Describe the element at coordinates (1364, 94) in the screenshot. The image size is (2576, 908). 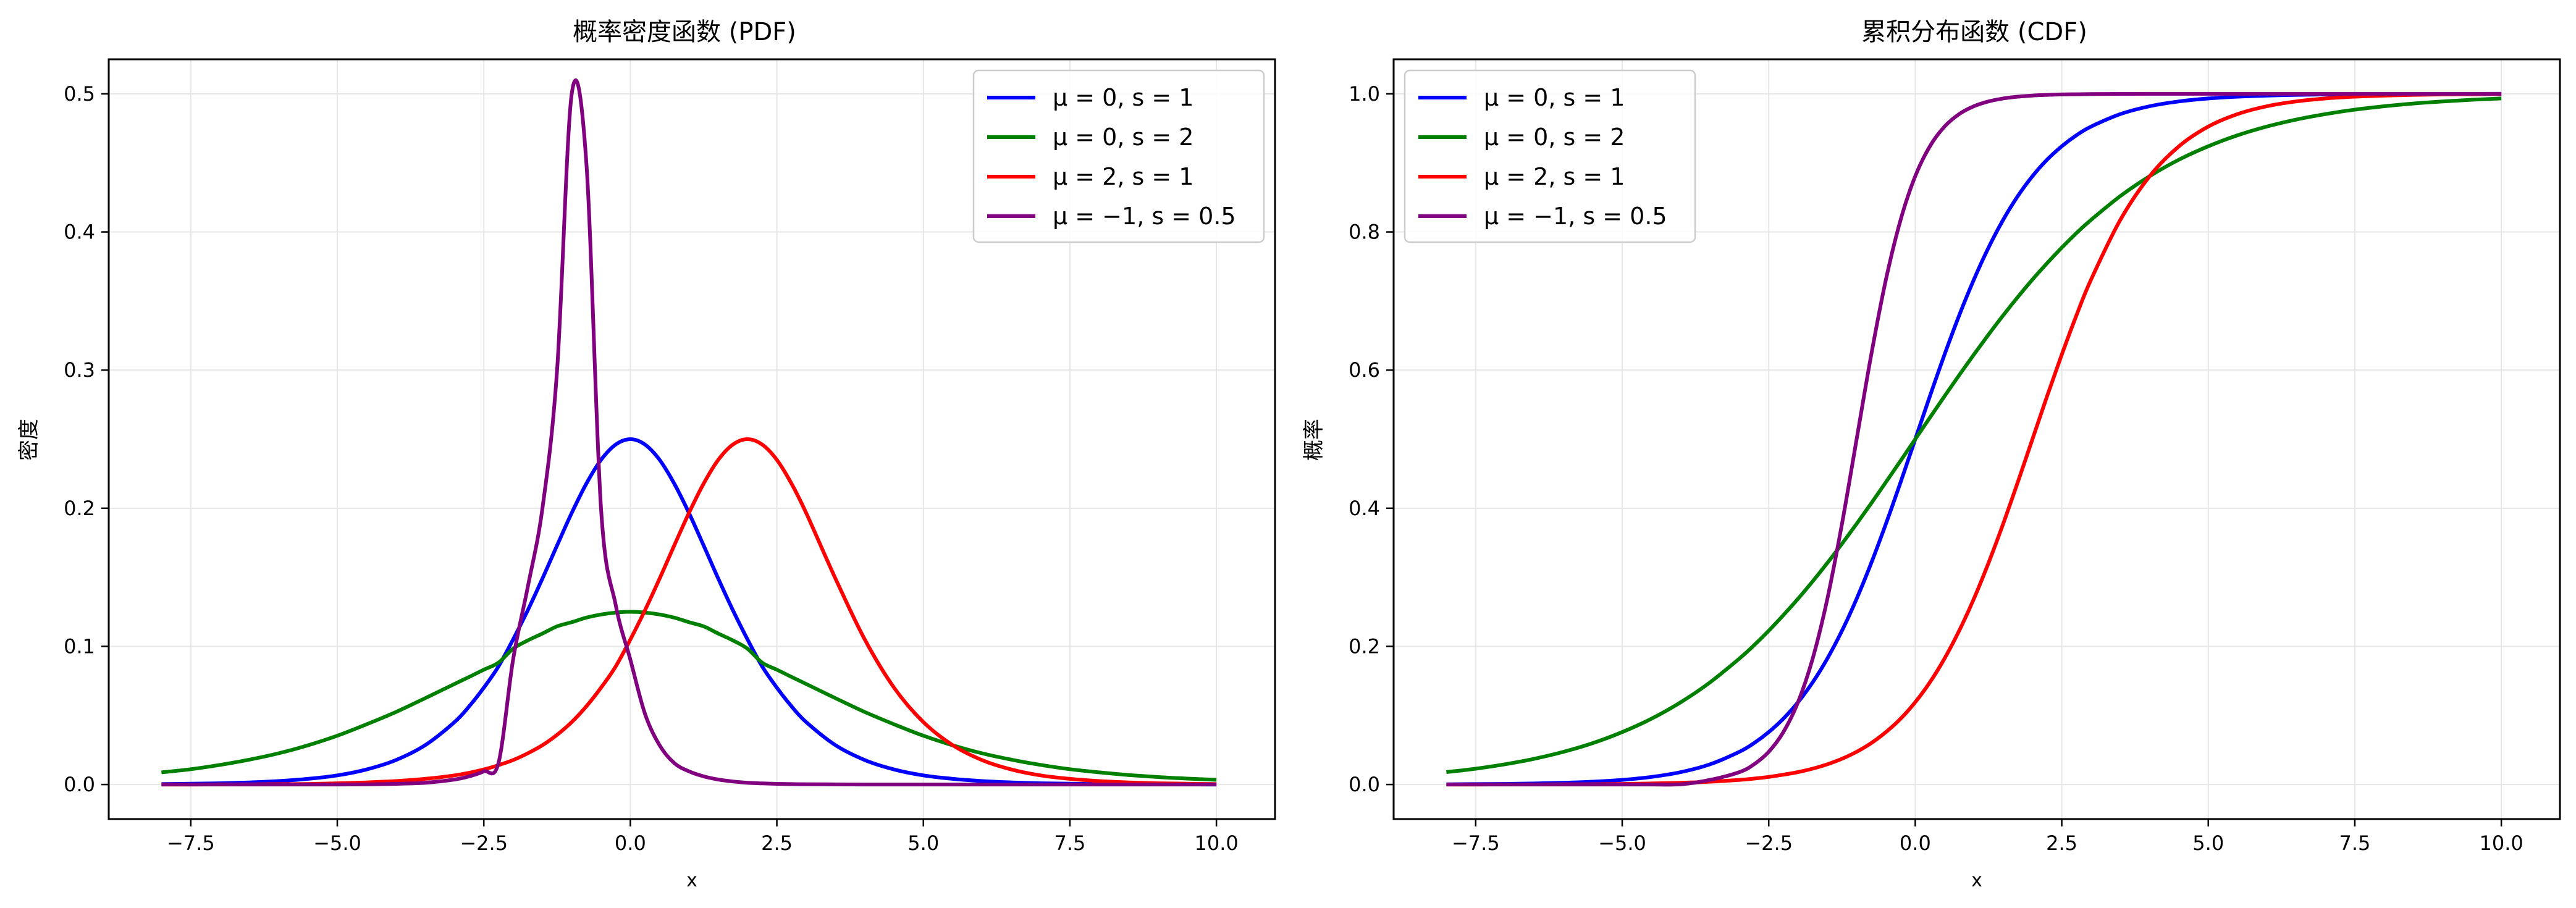
I see `cdf-y-tick-label: 1.0` at that location.